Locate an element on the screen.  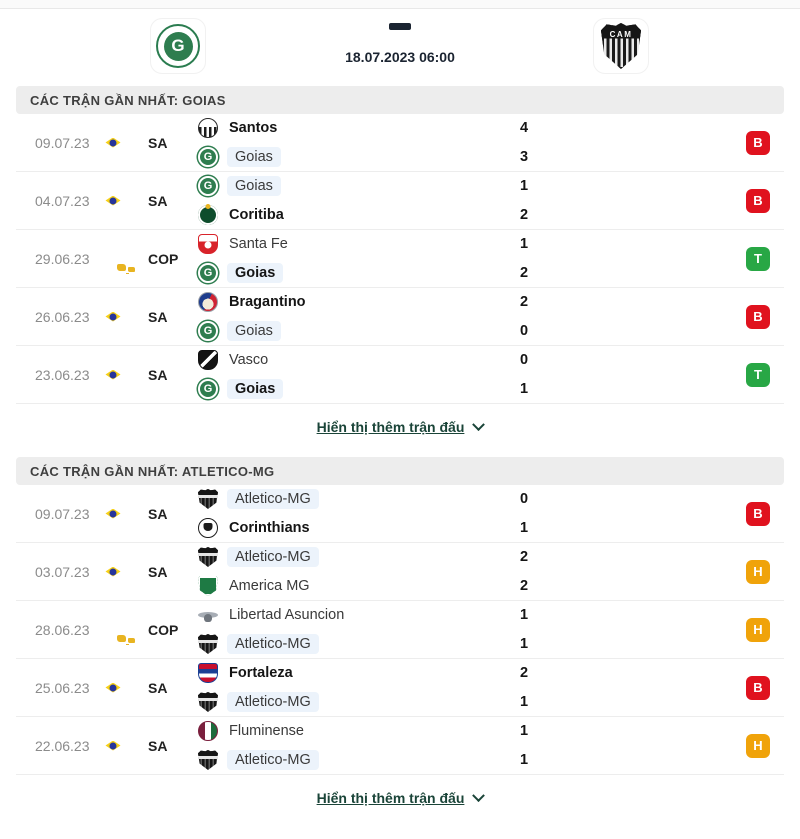
team-line: Fortaleza 2 is located at coordinates (461, 673).